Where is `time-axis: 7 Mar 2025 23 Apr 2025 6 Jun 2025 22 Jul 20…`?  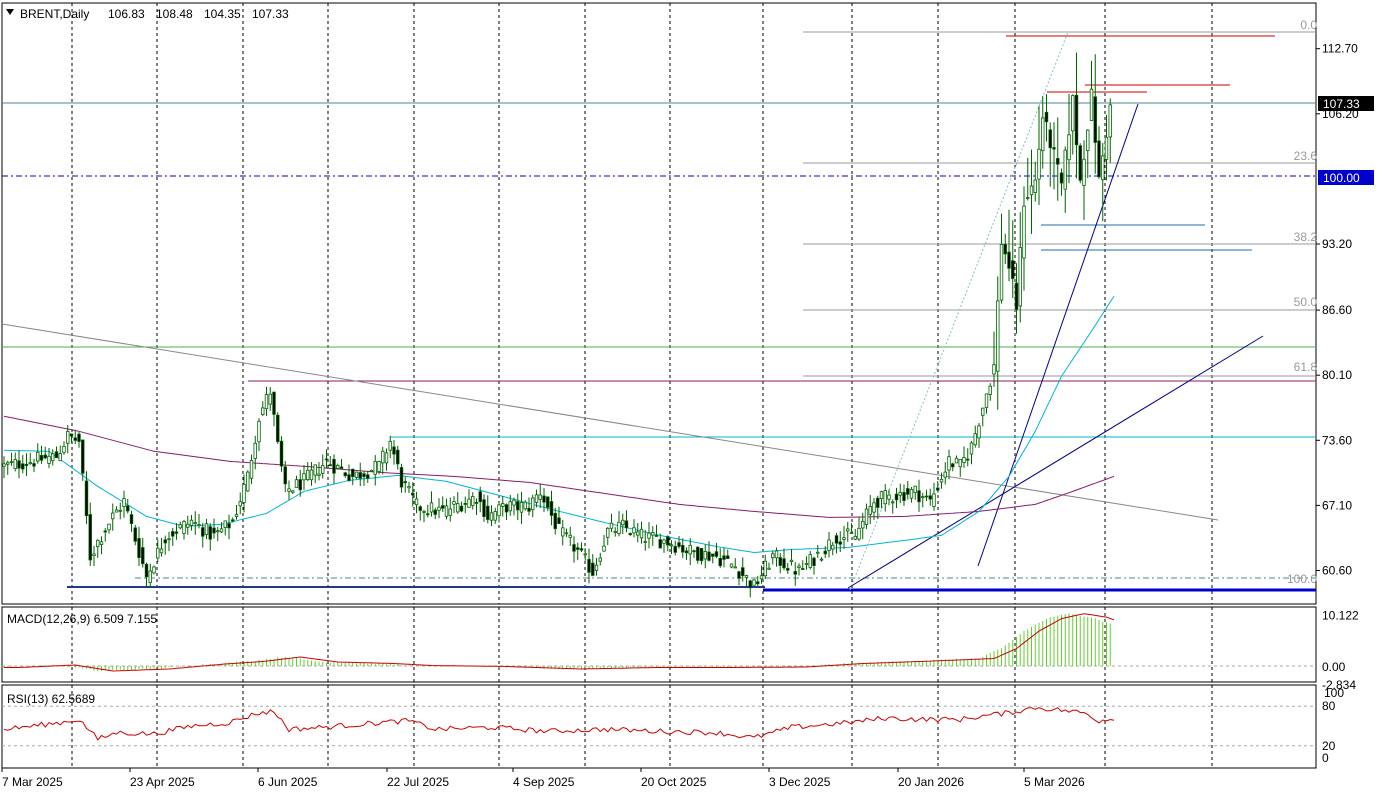
time-axis: 7 Mar 2025 23 Apr 2025 6 Jun 2025 22 Jul 20… is located at coordinates (543, 778).